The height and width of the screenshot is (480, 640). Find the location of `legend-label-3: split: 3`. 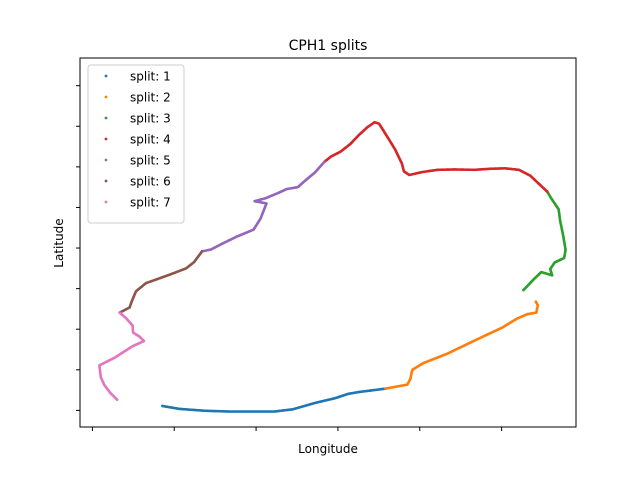

legend-label-3: split: 3 is located at coordinates (150, 119).